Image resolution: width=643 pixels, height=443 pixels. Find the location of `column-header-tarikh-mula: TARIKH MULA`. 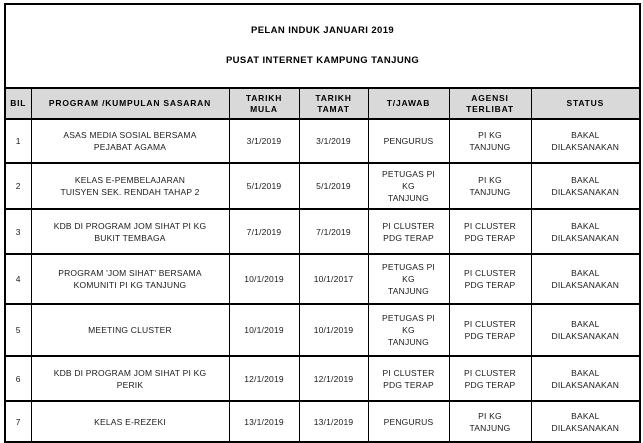

column-header-tarikh-mula: TARIKH MULA is located at coordinates (264, 103).